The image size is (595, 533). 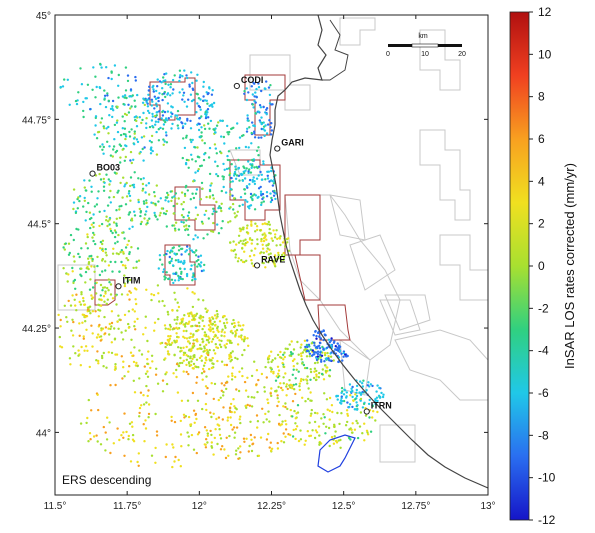 I want to click on colorbar-tick-label: -10, so click(x=547, y=478).